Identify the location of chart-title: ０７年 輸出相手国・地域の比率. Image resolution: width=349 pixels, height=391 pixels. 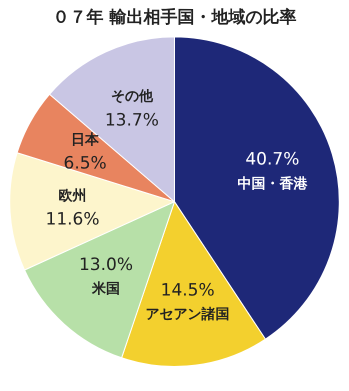
(174, 18).